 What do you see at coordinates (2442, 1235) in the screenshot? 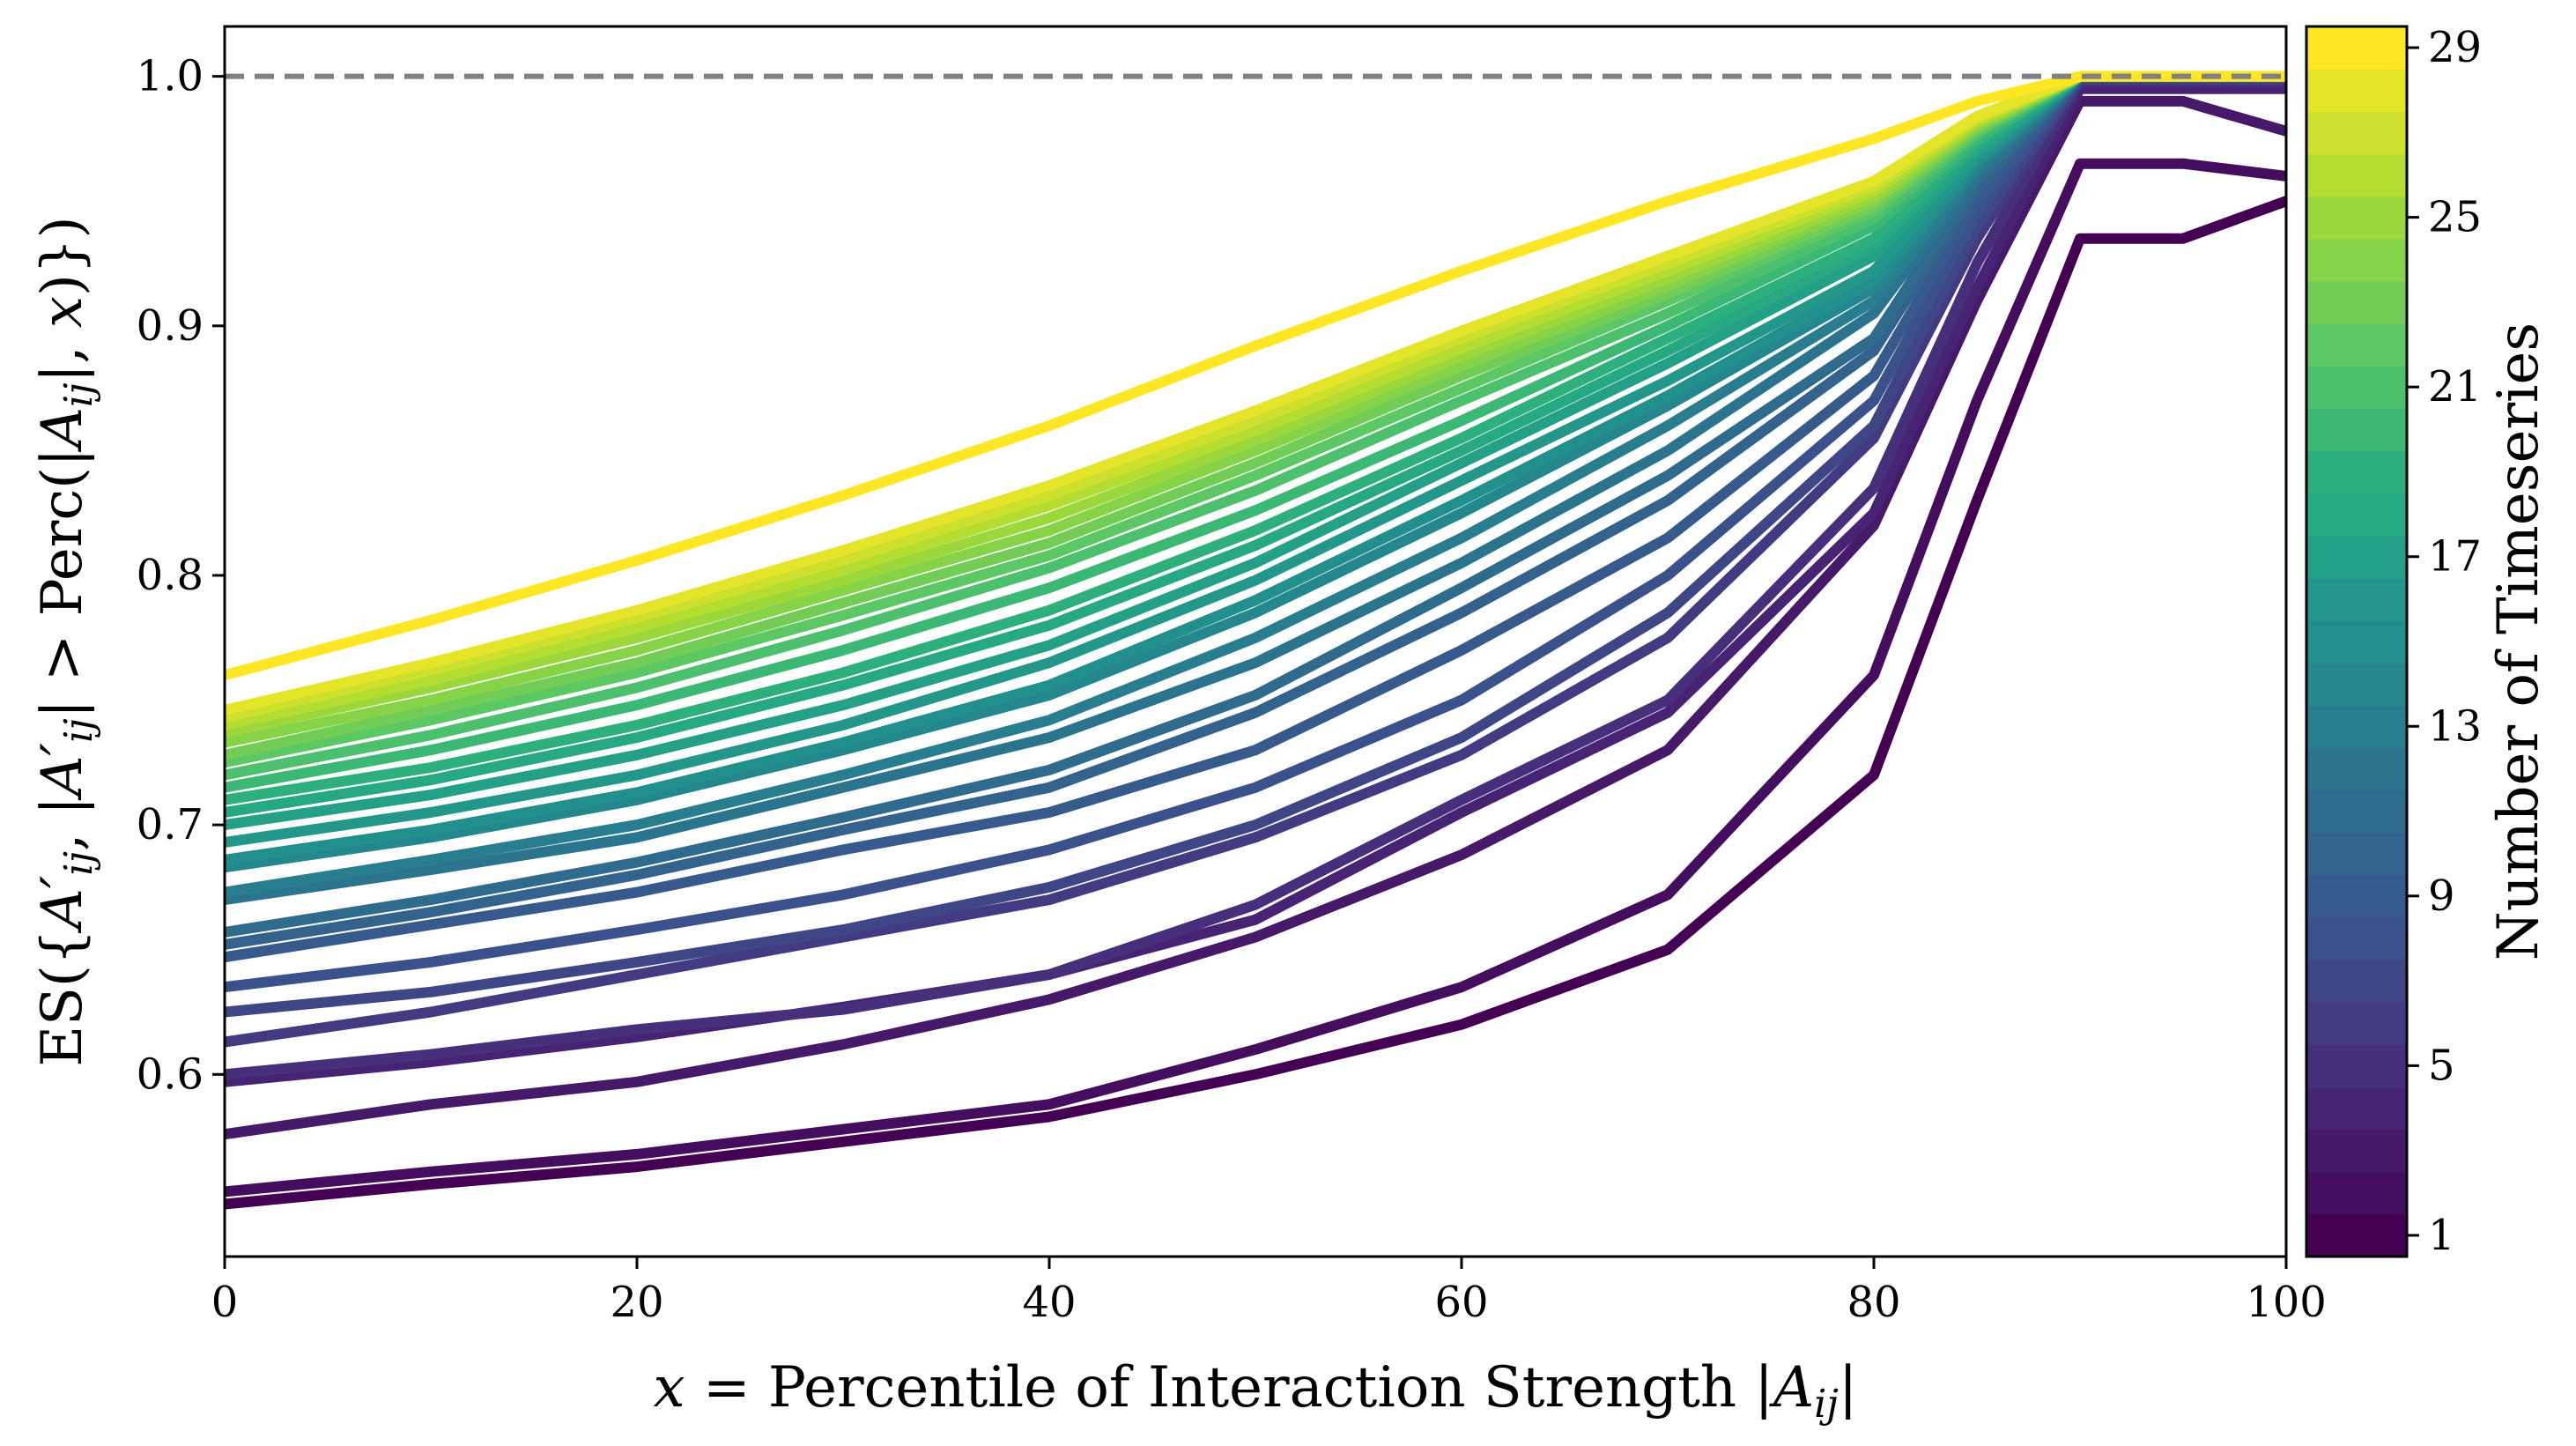
I see `colorbar-tick-label-1: 1` at bounding box center [2442, 1235].